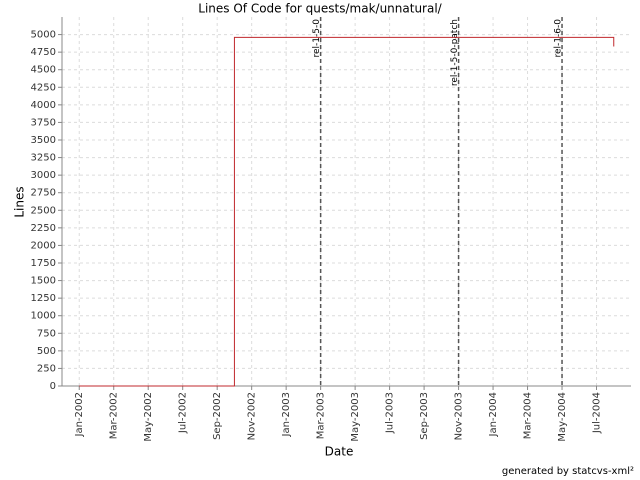 The image size is (640, 480). I want to click on y-tick-label: 2250, so click(43, 228).